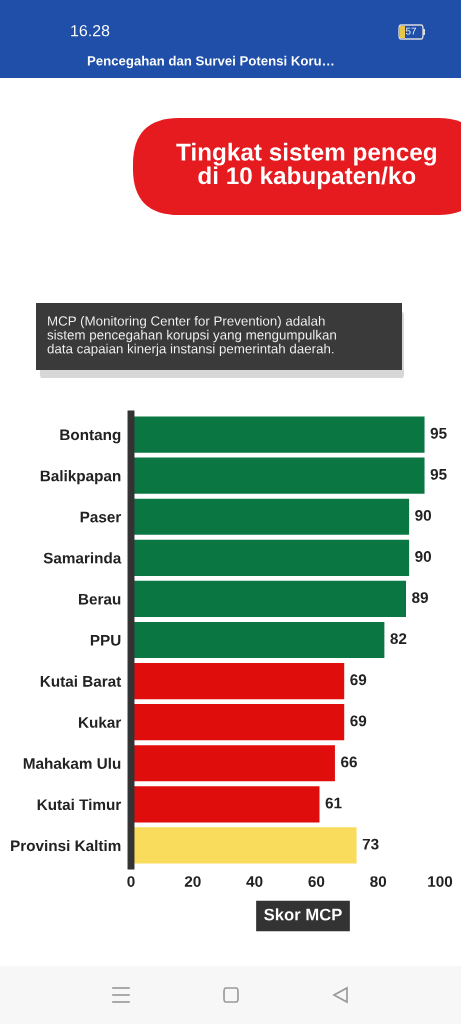  What do you see at coordinates (90, 436) in the screenshot?
I see `y-tick-label: Bontang` at bounding box center [90, 436].